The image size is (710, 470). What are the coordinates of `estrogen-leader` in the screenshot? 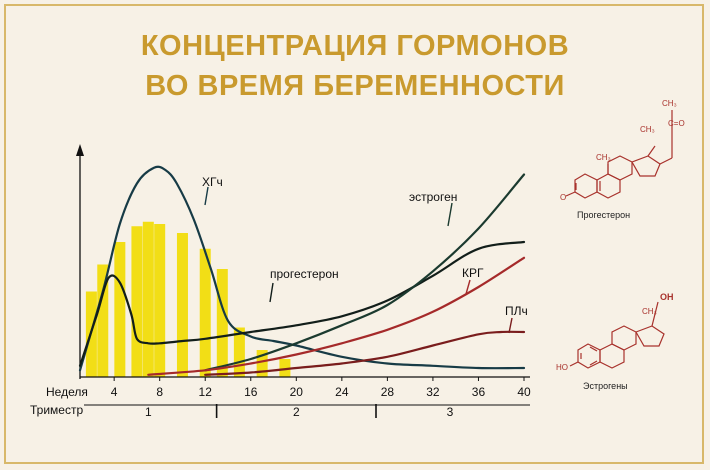 It's located at (450, 214).